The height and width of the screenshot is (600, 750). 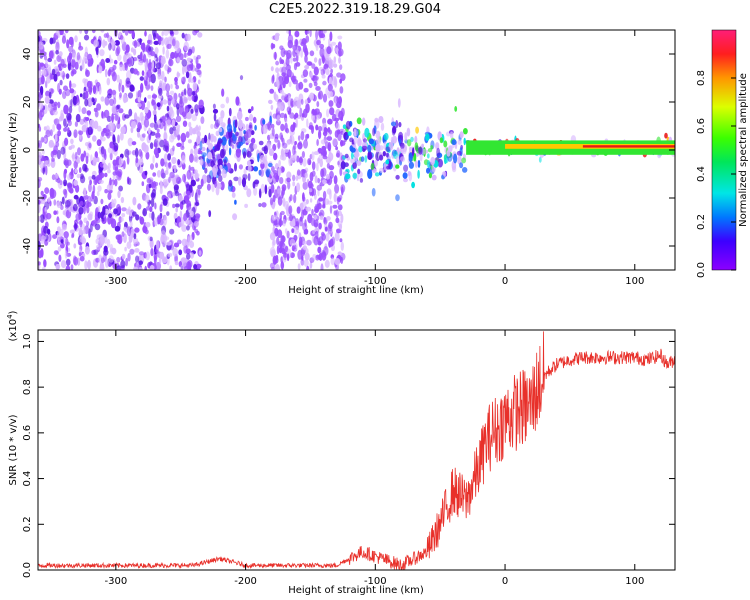 What do you see at coordinates (27, 246) in the screenshot?
I see `y-tick-label: -40` at bounding box center [27, 246].